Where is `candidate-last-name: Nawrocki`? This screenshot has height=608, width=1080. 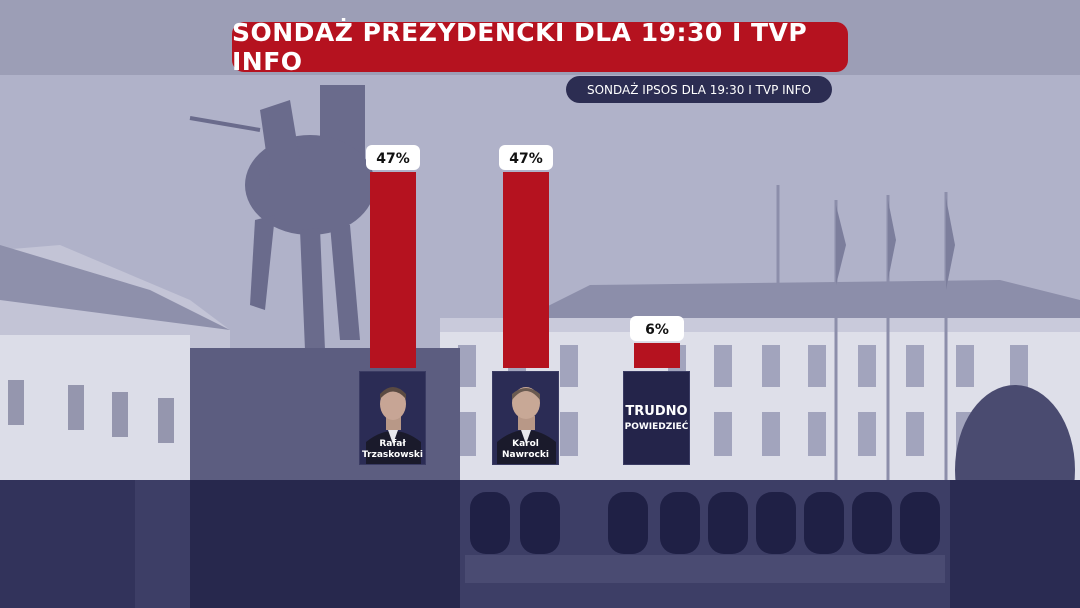 candidate-last-name: Nawrocki is located at coordinates (525, 455).